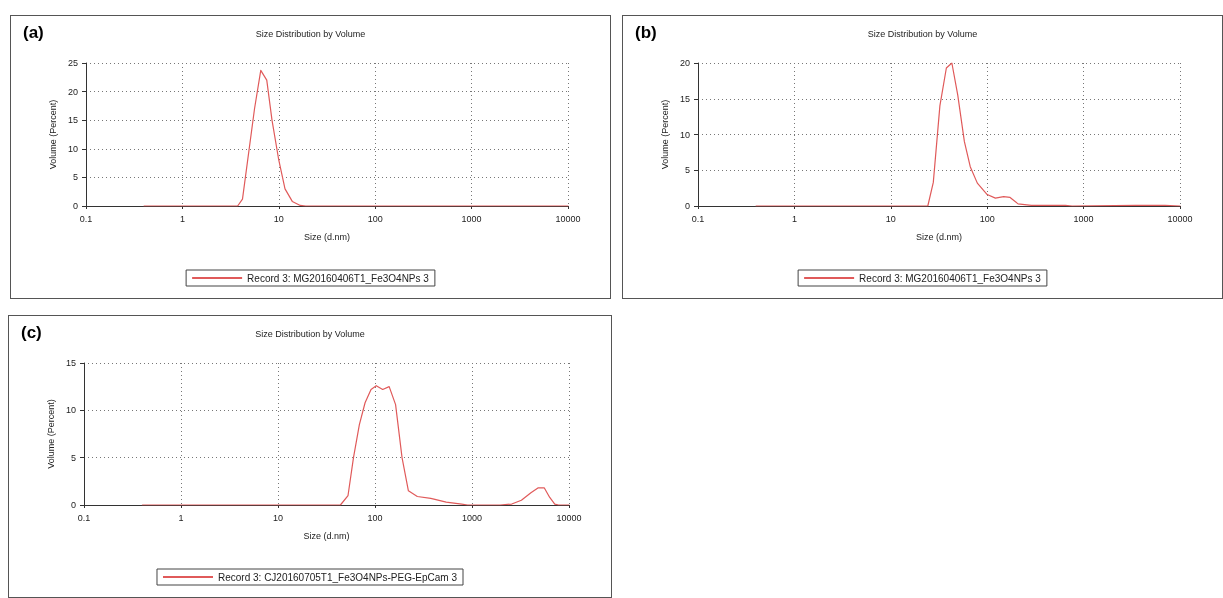 This screenshot has height=598, width=1223. I want to click on y-tick-label: 25, so click(72, 63).